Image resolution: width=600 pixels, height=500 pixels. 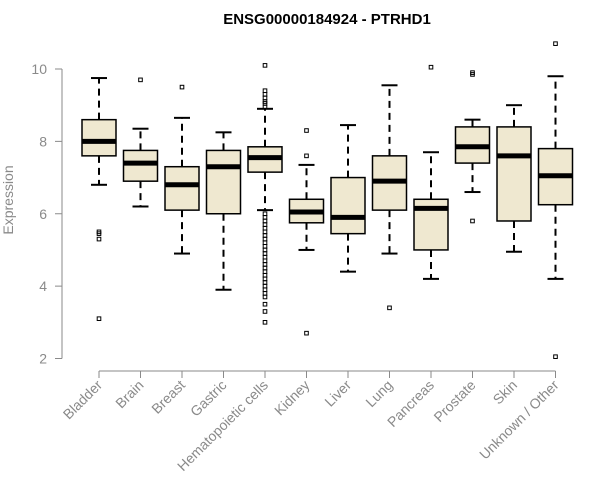 What do you see at coordinates (129, 394) in the screenshot?
I see `x-tick-label: Brain` at bounding box center [129, 394].